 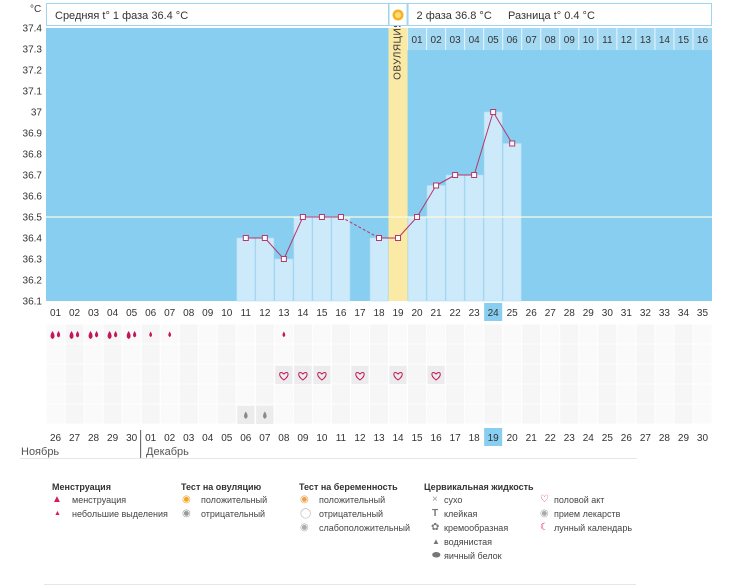 What do you see at coordinates (33, 197) in the screenshot?
I see `y-tick-label: 36.6` at bounding box center [33, 197].